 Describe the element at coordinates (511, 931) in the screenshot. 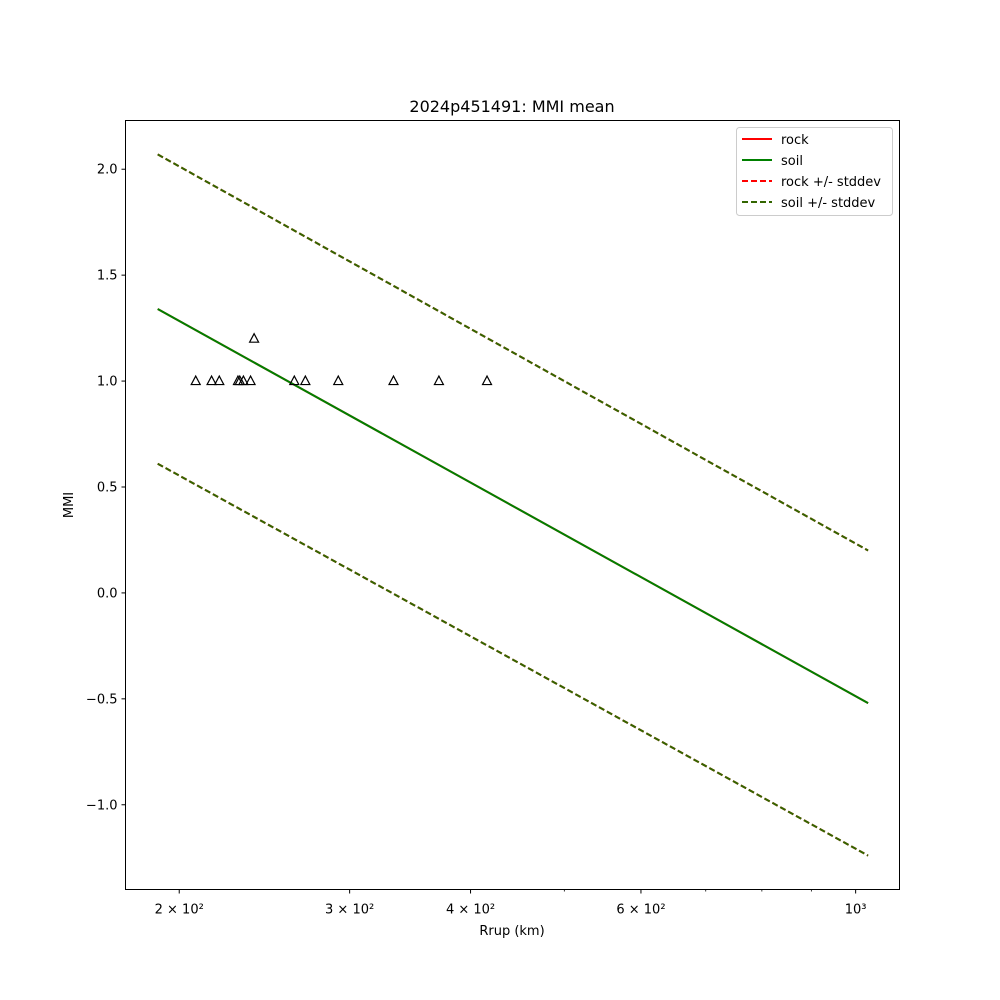

I see `x-axis-label: Rrup (km)` at that location.